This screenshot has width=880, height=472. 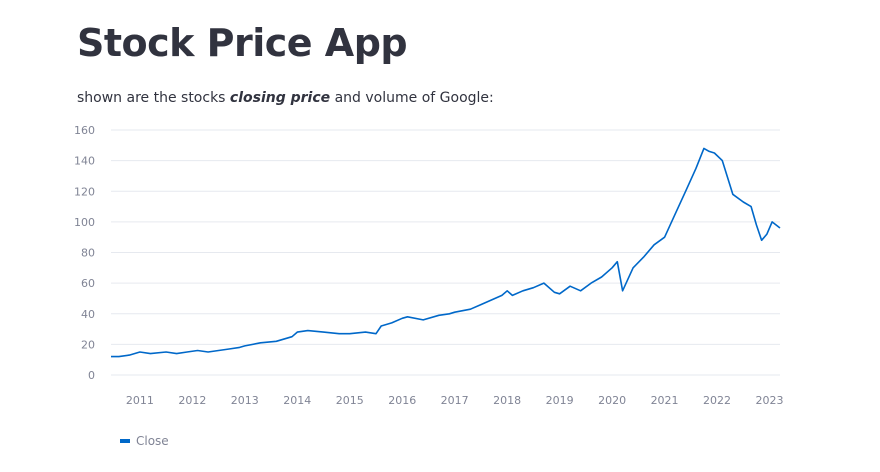 I want to click on legend-swatch, so click(x=125, y=441).